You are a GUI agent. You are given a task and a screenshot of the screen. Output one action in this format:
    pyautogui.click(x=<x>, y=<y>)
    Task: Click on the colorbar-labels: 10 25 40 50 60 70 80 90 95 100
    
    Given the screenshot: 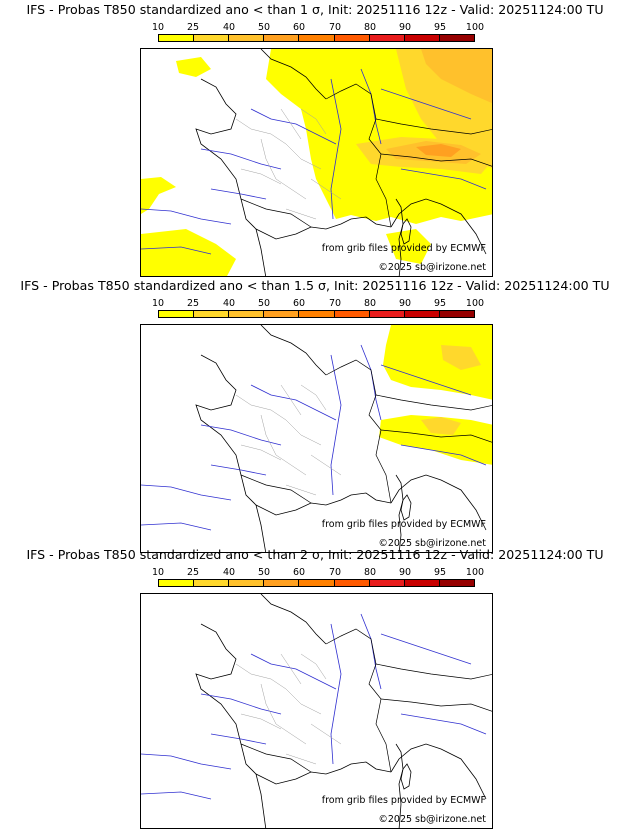 What is the action you would take?
    pyautogui.click(x=318, y=27)
    